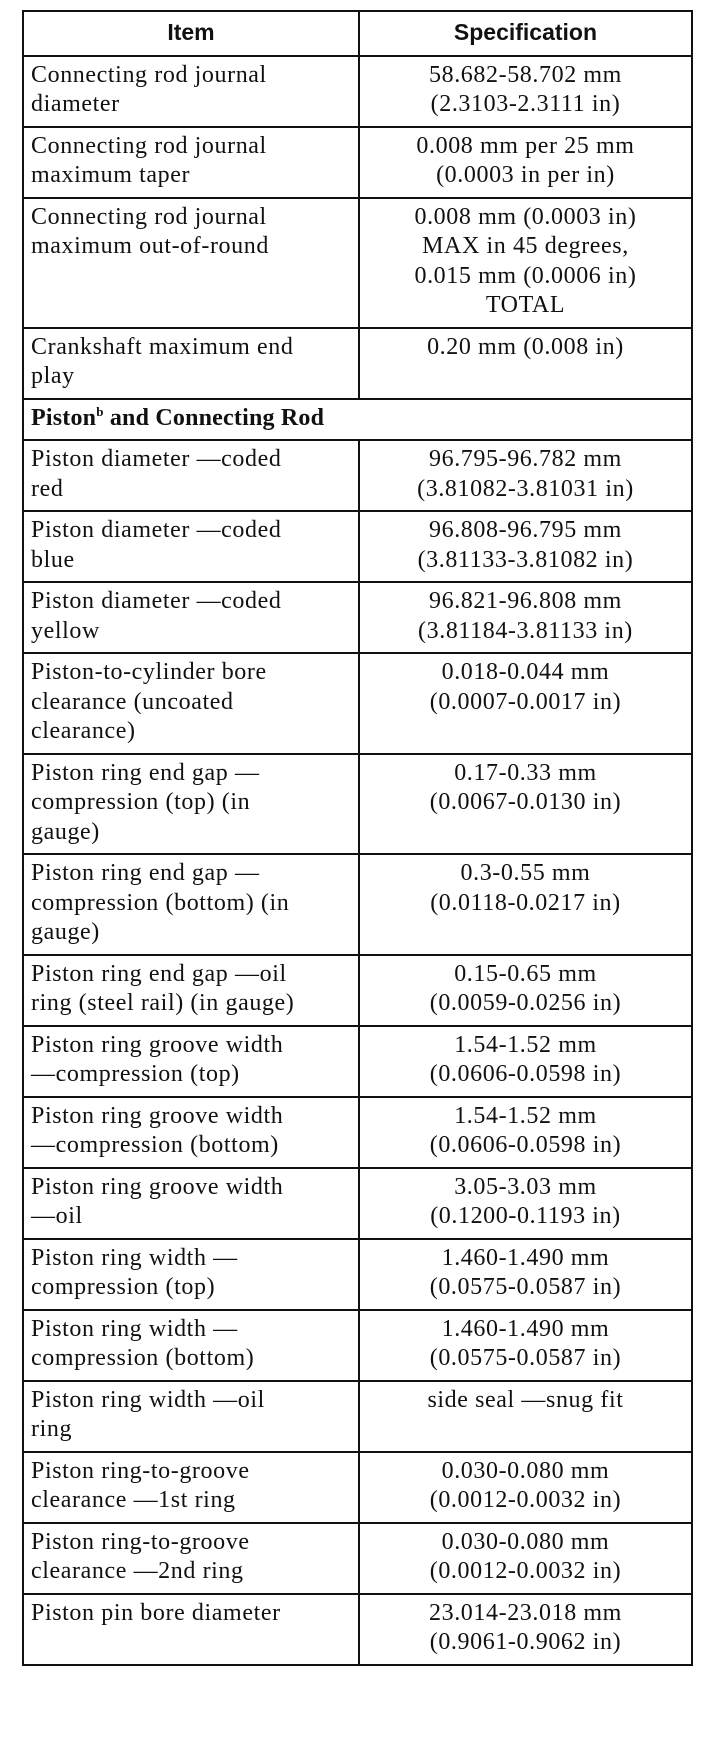  I want to click on item-cell: Piston ring width — compression (bottom), so click(191, 1345).